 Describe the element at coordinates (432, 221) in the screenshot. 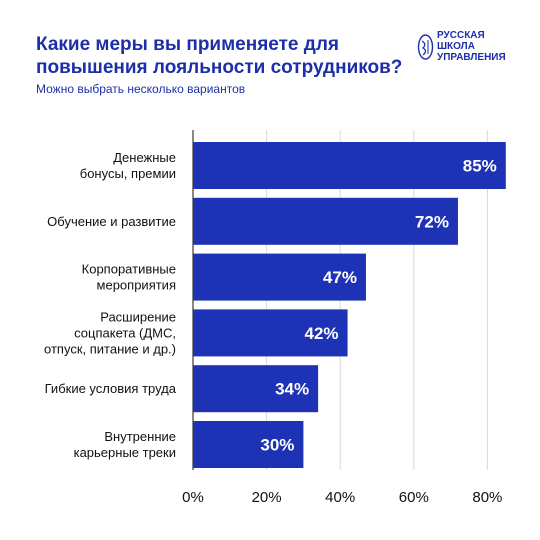

I see `value-label-2: 72%` at that location.